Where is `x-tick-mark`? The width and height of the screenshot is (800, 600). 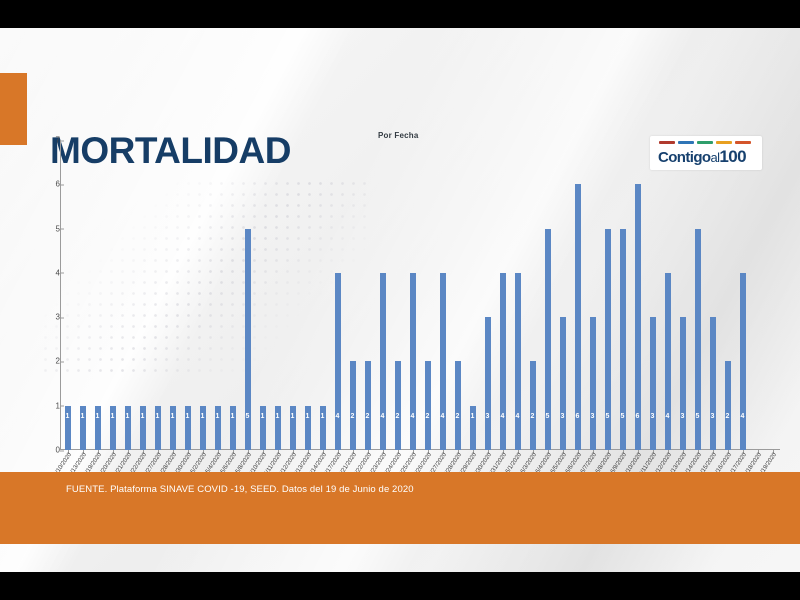 x-tick-mark is located at coordinates (143, 452).